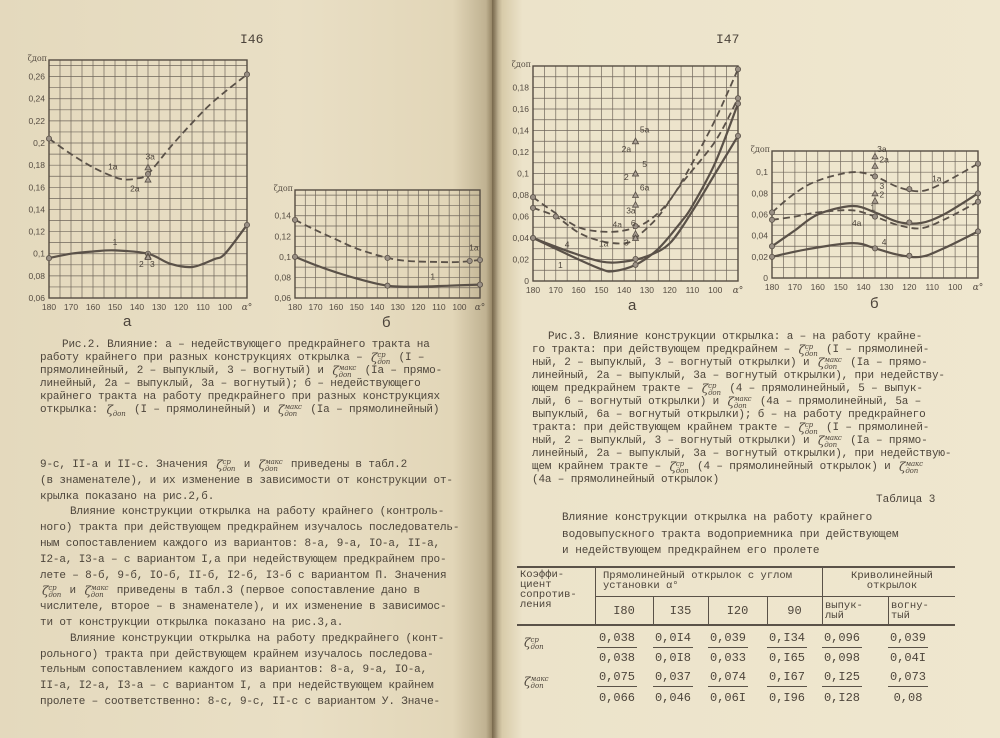 The height and width of the screenshot is (738, 1000). Describe the element at coordinates (907, 658) in the screenshot. I see `table-cell-denominator: 0,04I` at that location.